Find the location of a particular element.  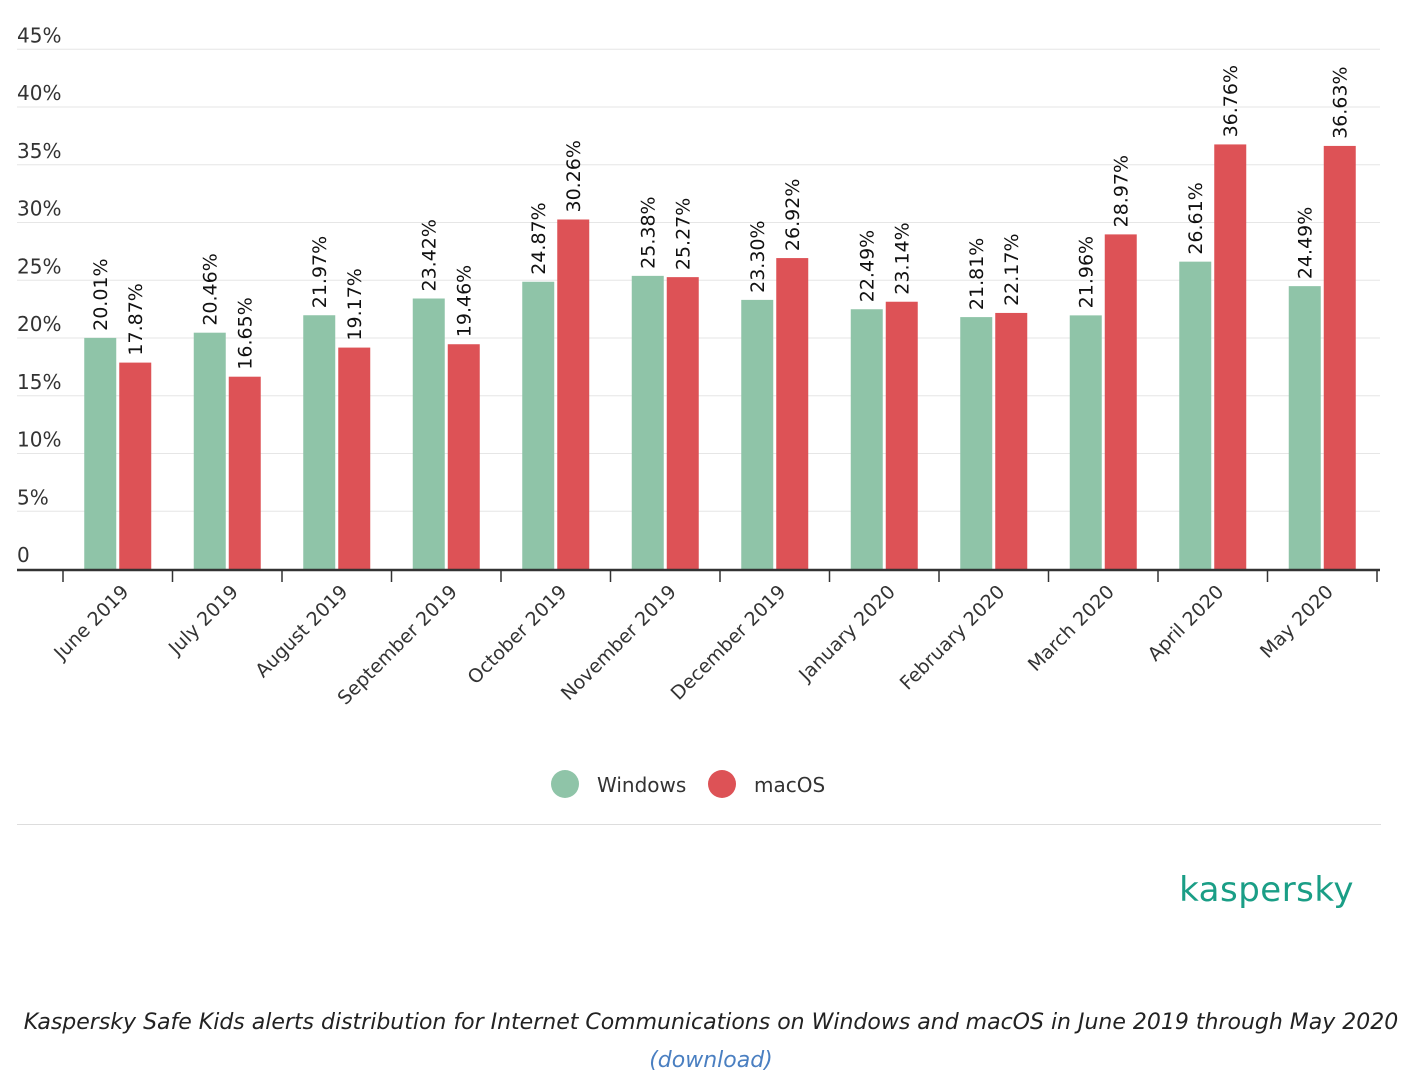

macos-data-label: 19.46% is located at coordinates (465, 301).